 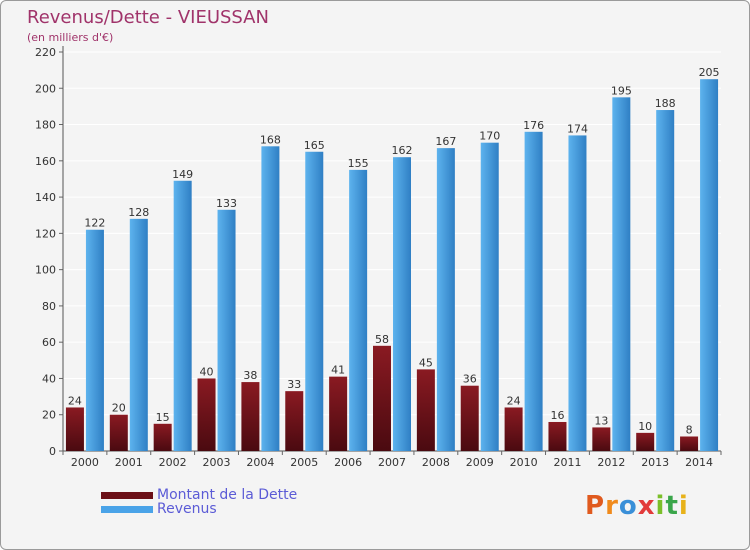 I want to click on data-label-dette: 38, so click(x=250, y=375).